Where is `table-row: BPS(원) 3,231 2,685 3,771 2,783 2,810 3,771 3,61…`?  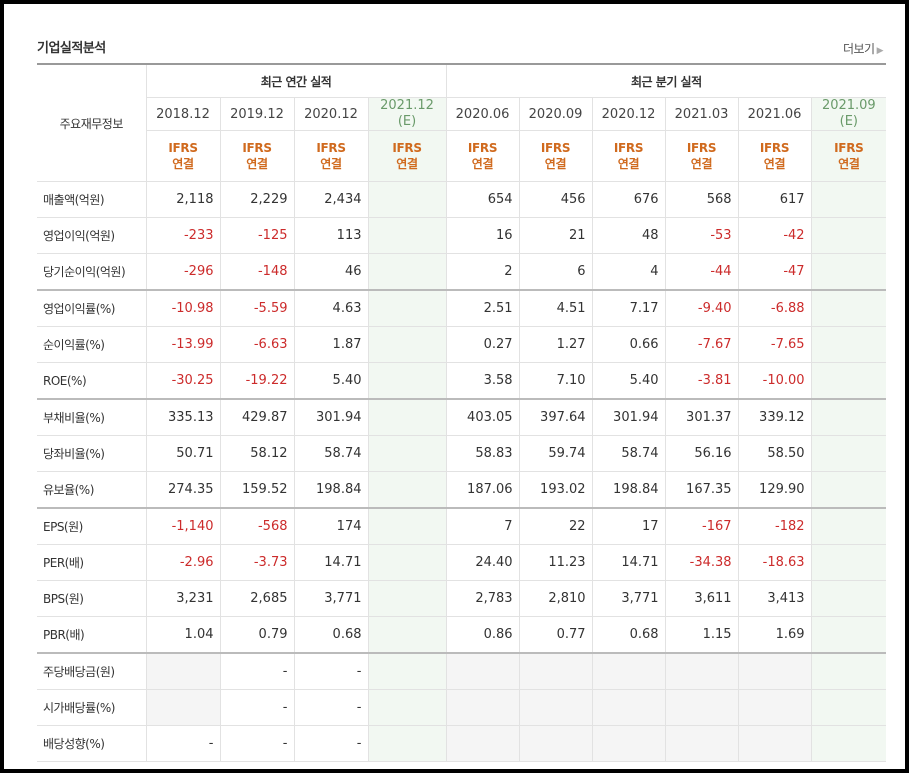
table-row: BPS(원) 3,231 2,685 3,771 2,783 2,810 3,771 3,61… is located at coordinates (462, 598).